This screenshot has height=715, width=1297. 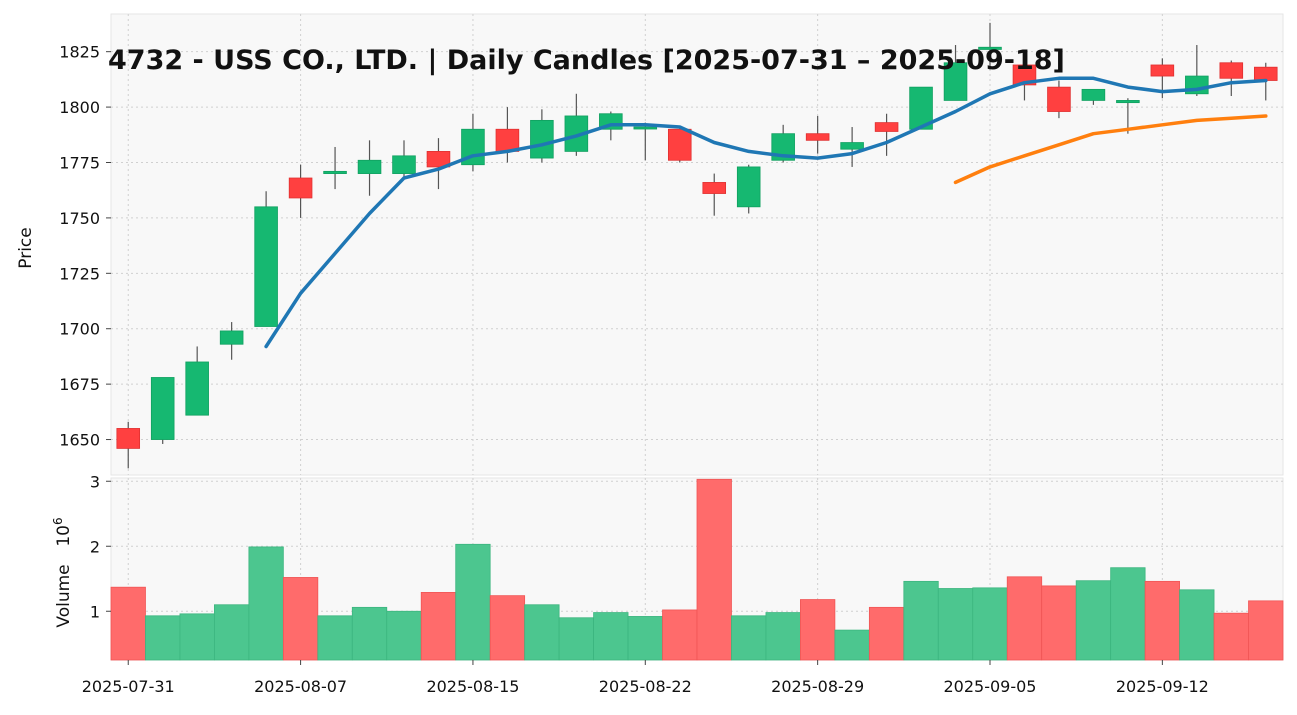 What do you see at coordinates (64, 595) in the screenshot?
I see `volume-axis-label: Volume` at bounding box center [64, 595].